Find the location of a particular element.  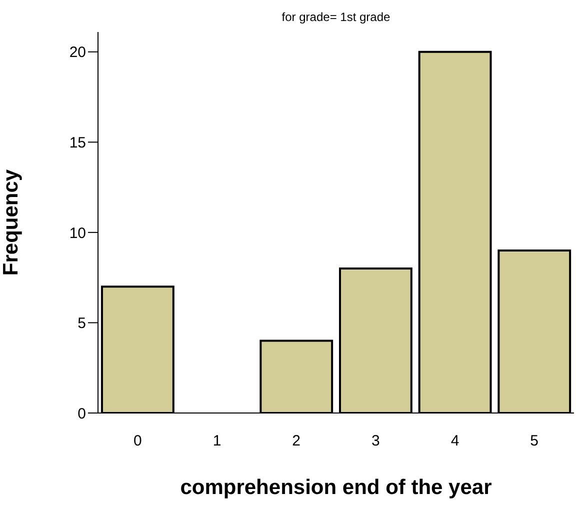

x-tick-label: 3 is located at coordinates (375, 441).